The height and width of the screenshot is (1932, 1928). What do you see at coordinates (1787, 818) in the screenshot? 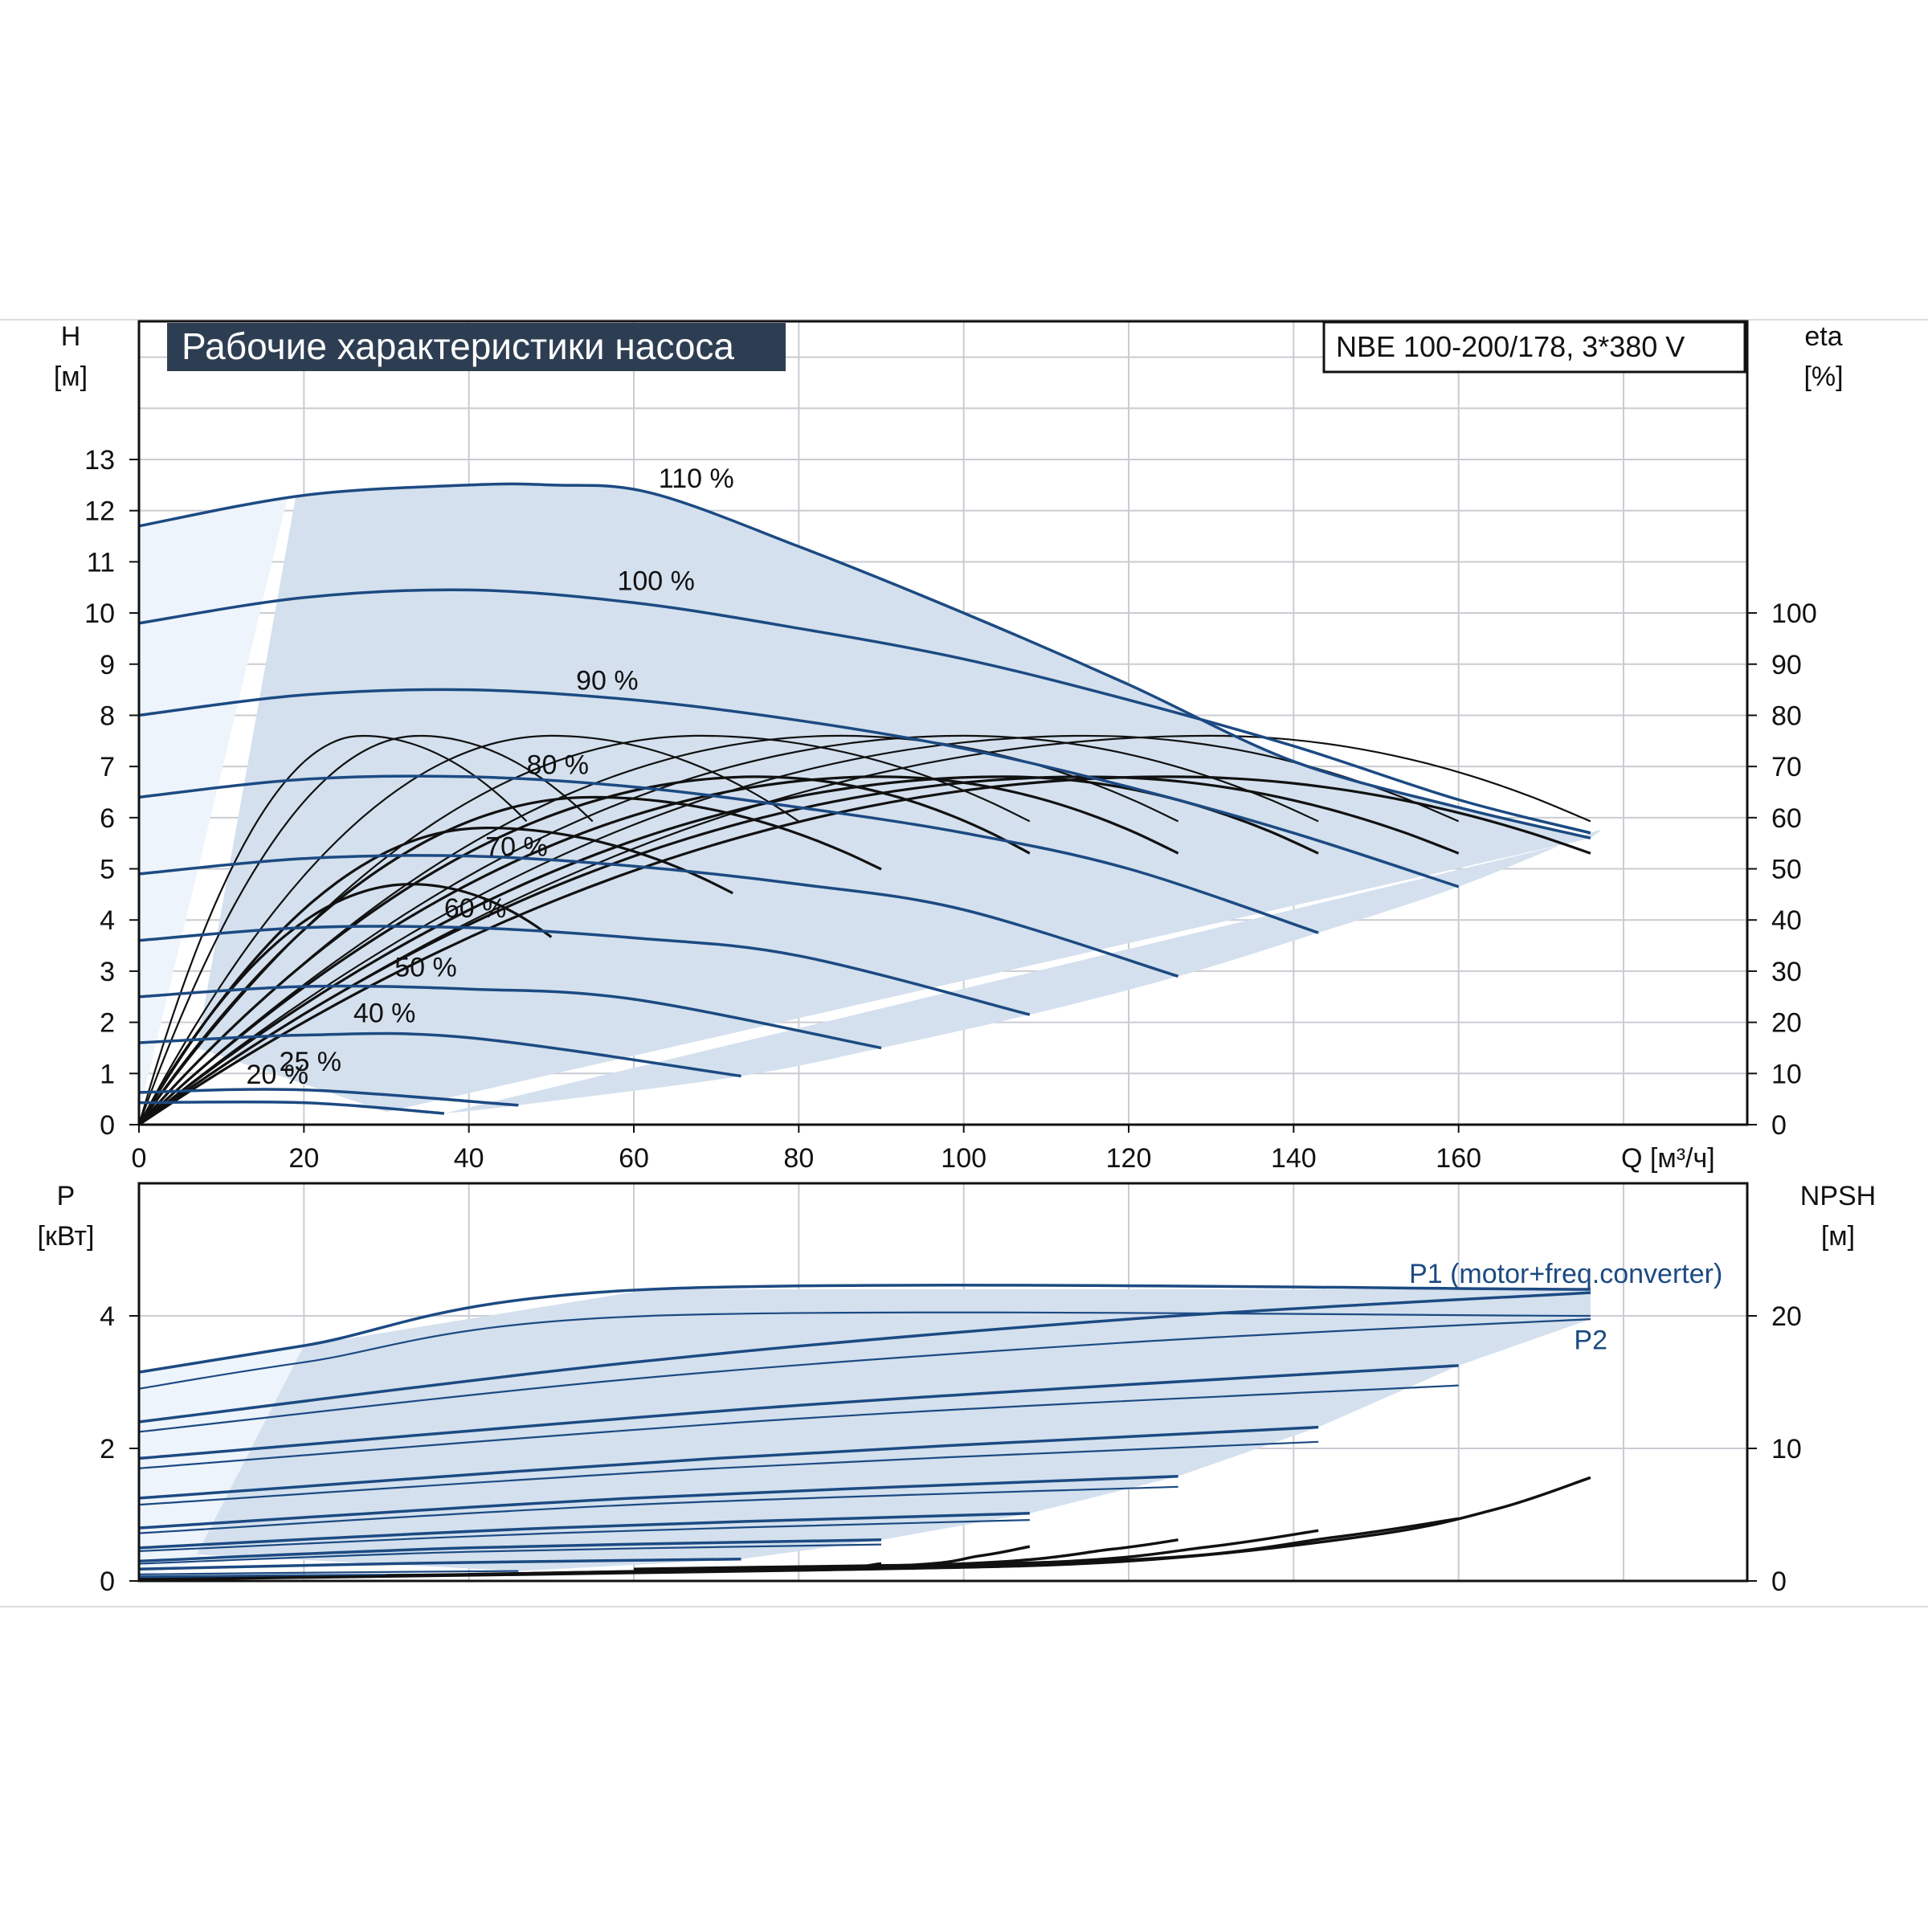
I see `y2-tick-label: 60` at bounding box center [1787, 818].